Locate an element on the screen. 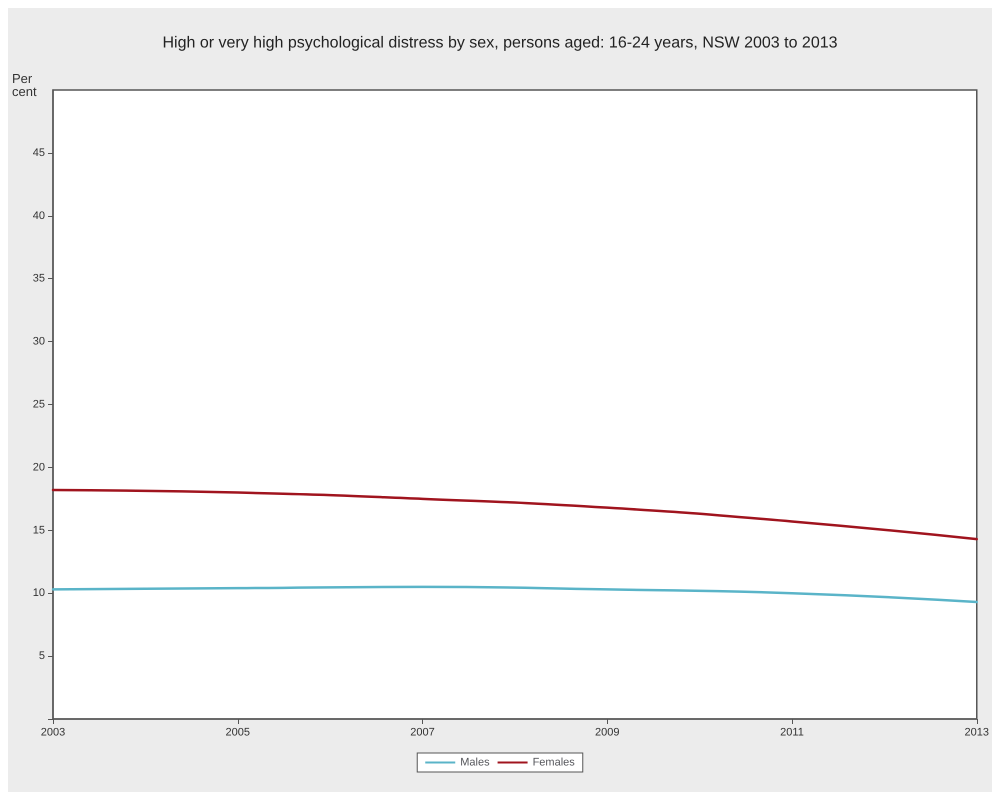  x-tick-label: 2009 is located at coordinates (607, 732).